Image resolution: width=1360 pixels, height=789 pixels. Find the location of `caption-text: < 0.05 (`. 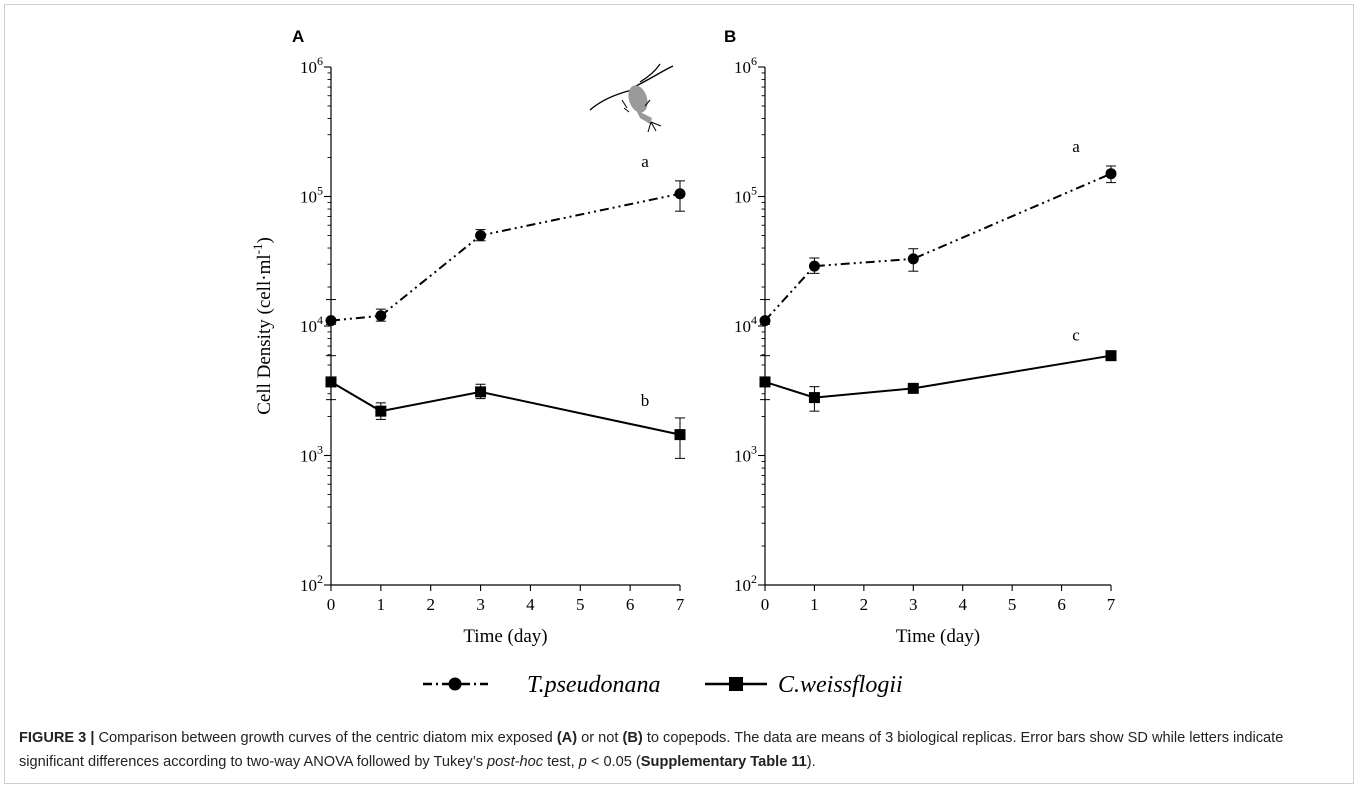

caption-text: < 0.05 ( is located at coordinates (613, 762).